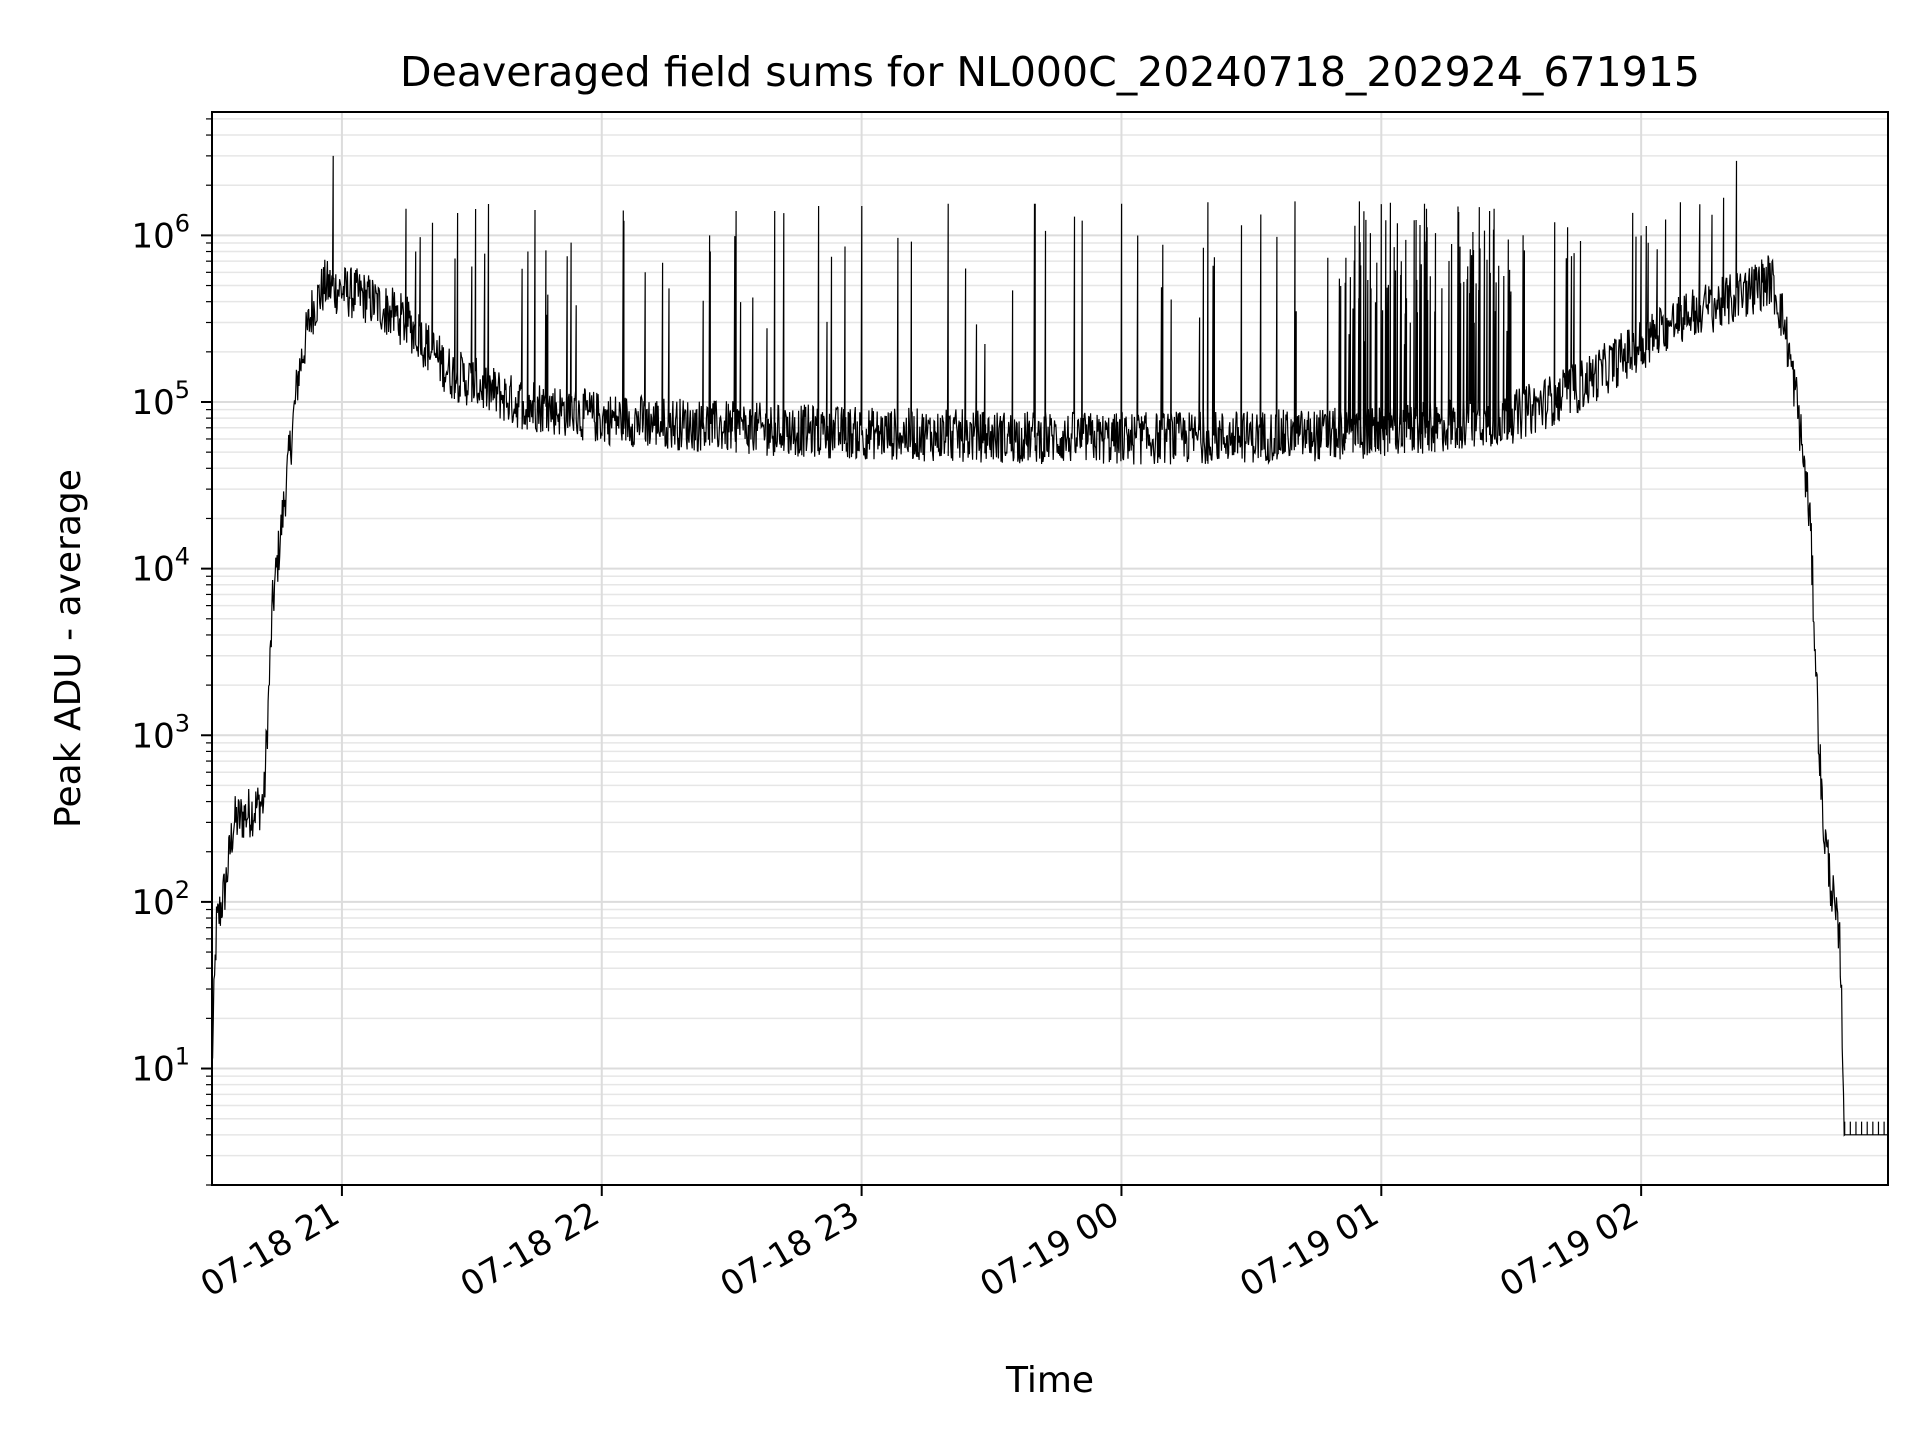 This screenshot has width=1920, height=1440. Describe the element at coordinates (68, 648) in the screenshot. I see `y-axis-label: Peak ADU - average` at that location.